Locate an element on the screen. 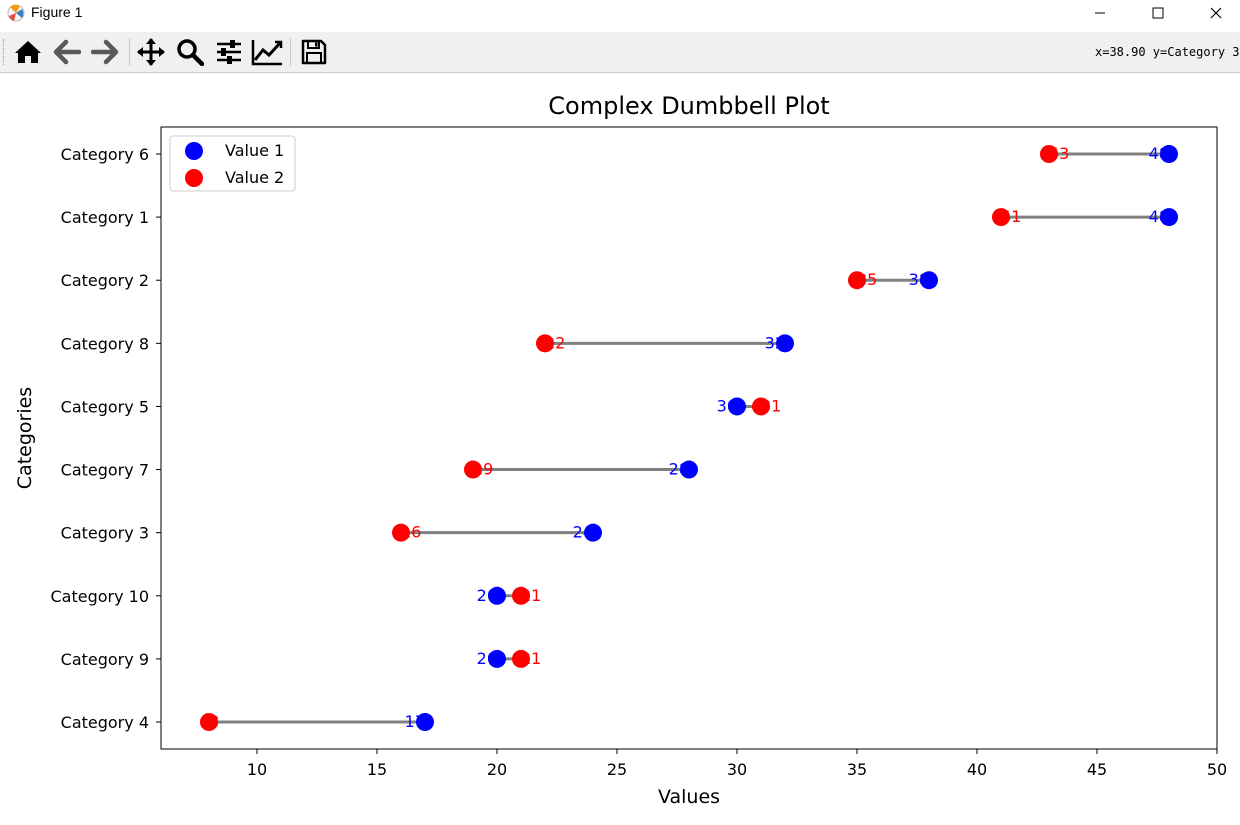 The image size is (1240, 825). x-tick-label: 40 is located at coordinates (977, 769).